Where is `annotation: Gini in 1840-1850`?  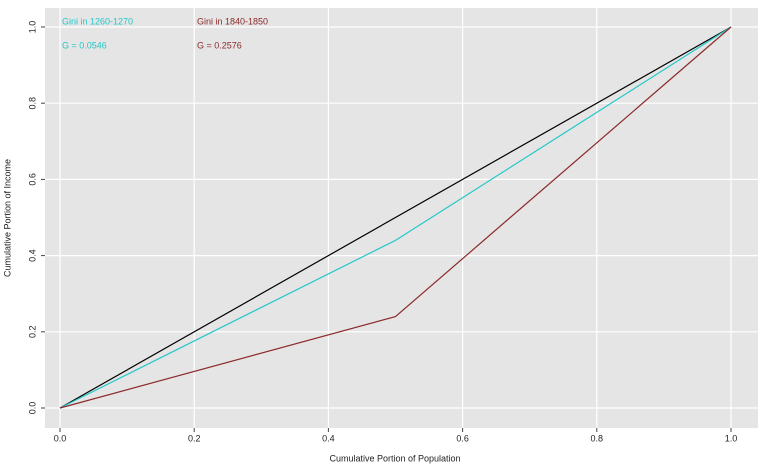 annotation: Gini in 1840-1850 is located at coordinates (232, 21).